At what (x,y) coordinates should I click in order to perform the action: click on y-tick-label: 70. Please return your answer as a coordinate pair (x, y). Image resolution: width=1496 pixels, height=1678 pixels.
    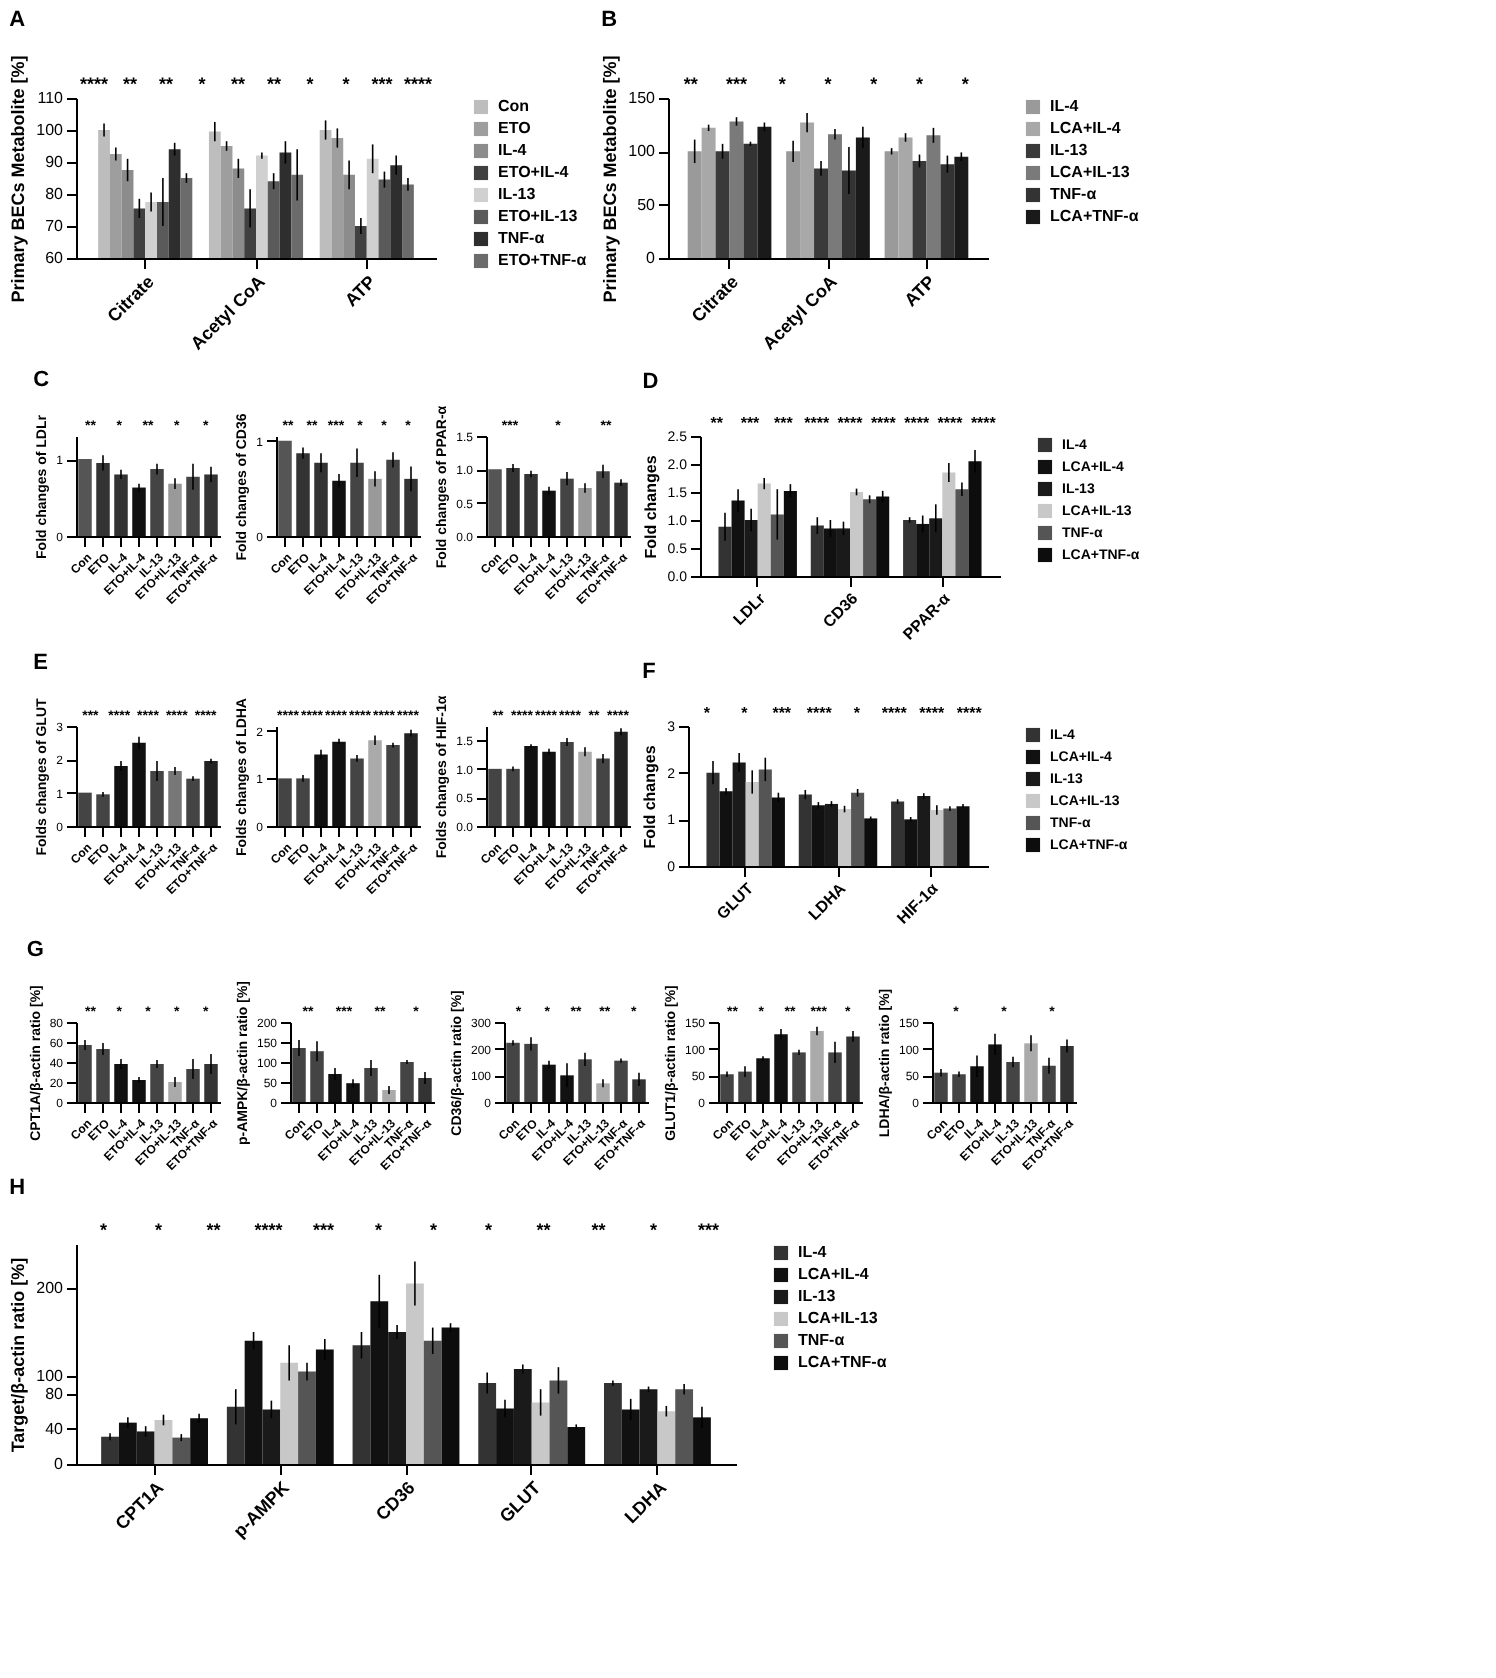
    Looking at the image, I should click on (55, 226).